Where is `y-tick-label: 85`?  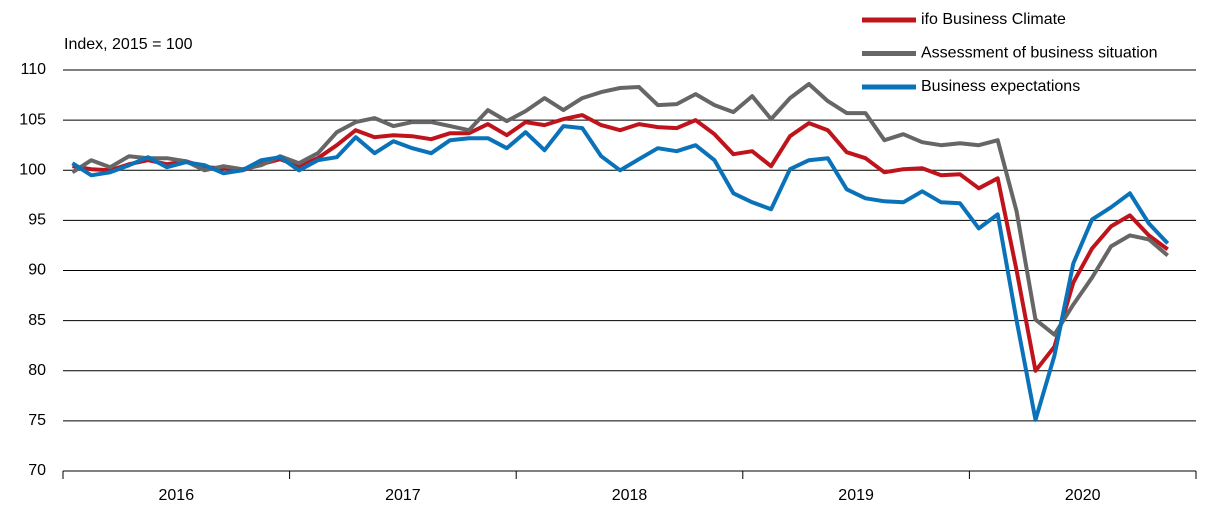
y-tick-label: 85 is located at coordinates (37, 320).